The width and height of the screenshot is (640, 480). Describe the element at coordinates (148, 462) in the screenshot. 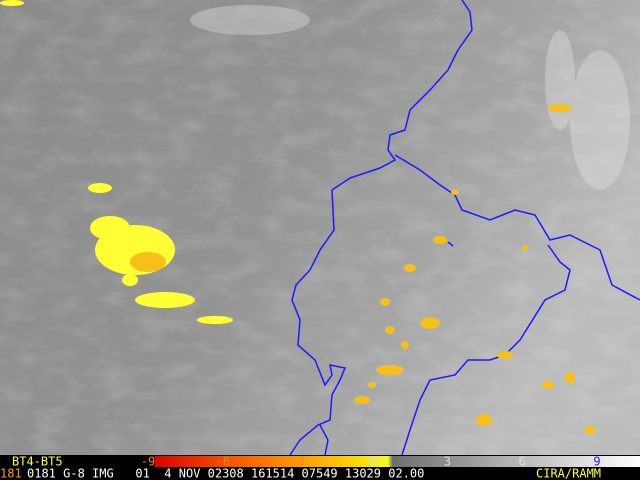

I see `colorbar-tick: -9` at that location.